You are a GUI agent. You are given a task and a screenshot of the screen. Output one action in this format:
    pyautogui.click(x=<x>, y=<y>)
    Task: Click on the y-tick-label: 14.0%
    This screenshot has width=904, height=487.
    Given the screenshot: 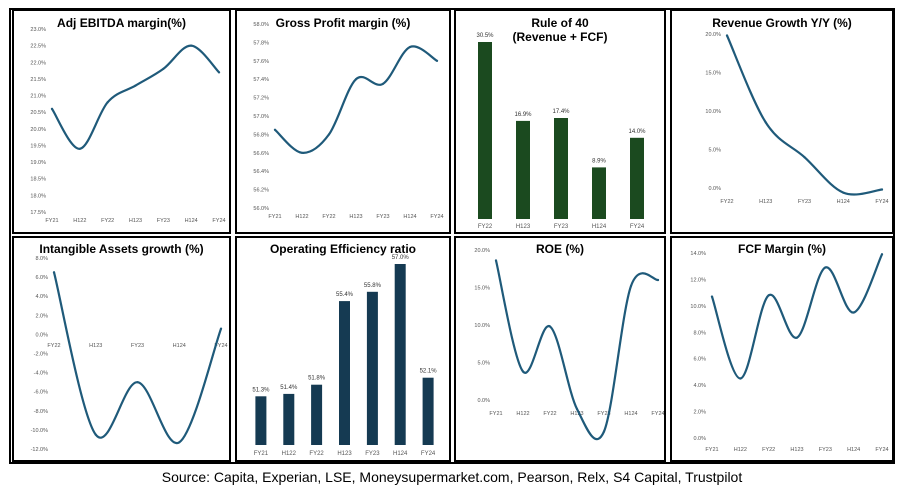 What is the action you would take?
    pyautogui.click(x=698, y=254)
    